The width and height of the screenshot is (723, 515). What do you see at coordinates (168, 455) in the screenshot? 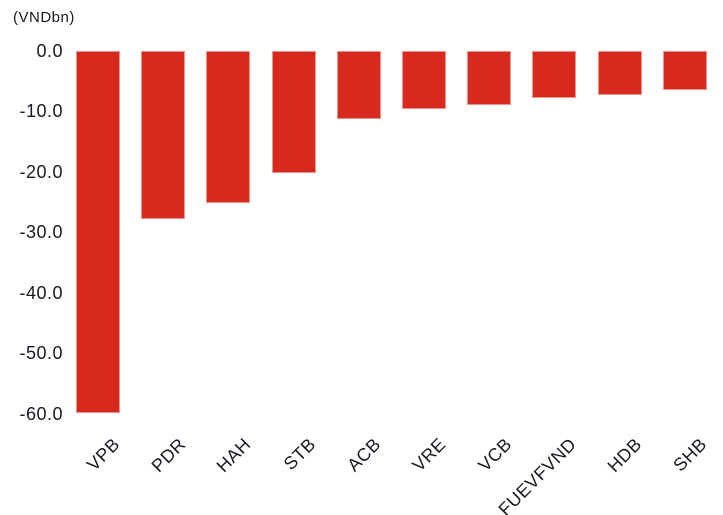
I see `x-axis-label-pdr: PDR` at bounding box center [168, 455].